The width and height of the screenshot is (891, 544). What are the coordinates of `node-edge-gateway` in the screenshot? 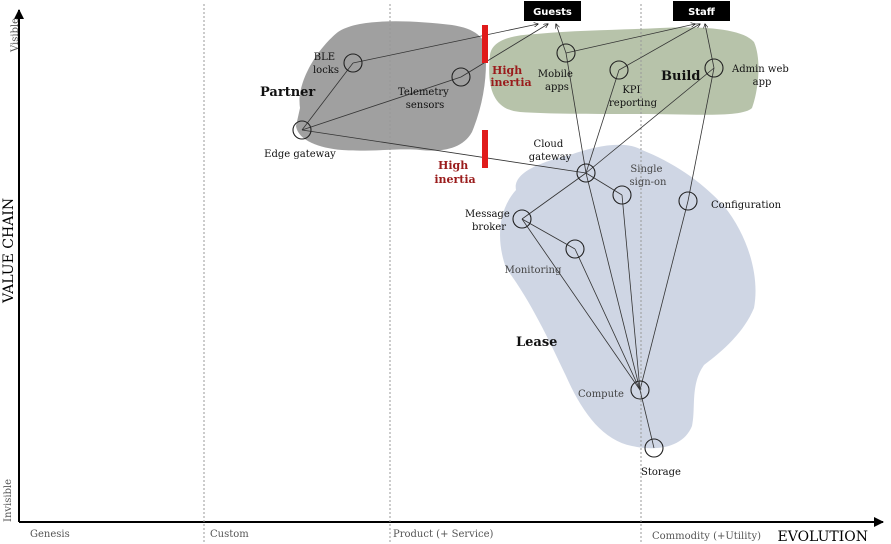 It's located at (302, 130).